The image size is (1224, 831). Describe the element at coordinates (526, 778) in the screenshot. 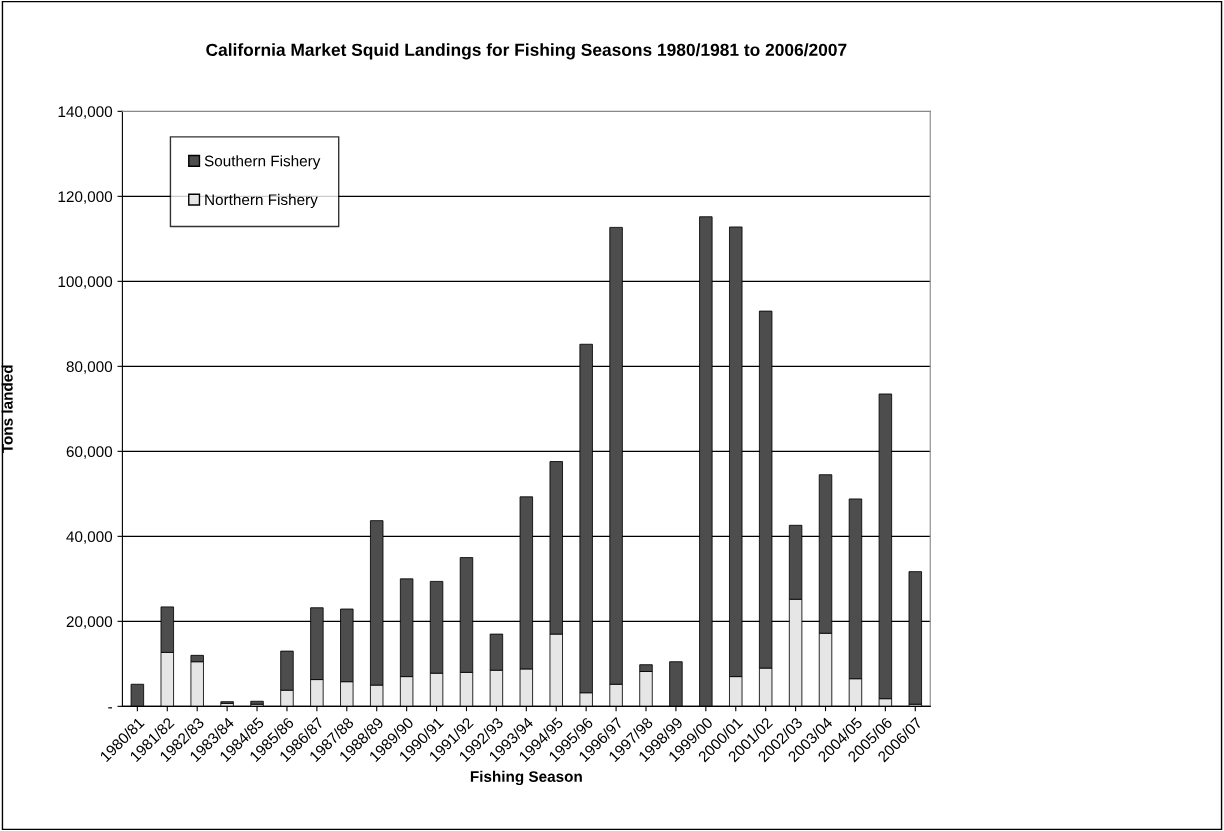

I see `x-axis-title: Fishing Season` at that location.